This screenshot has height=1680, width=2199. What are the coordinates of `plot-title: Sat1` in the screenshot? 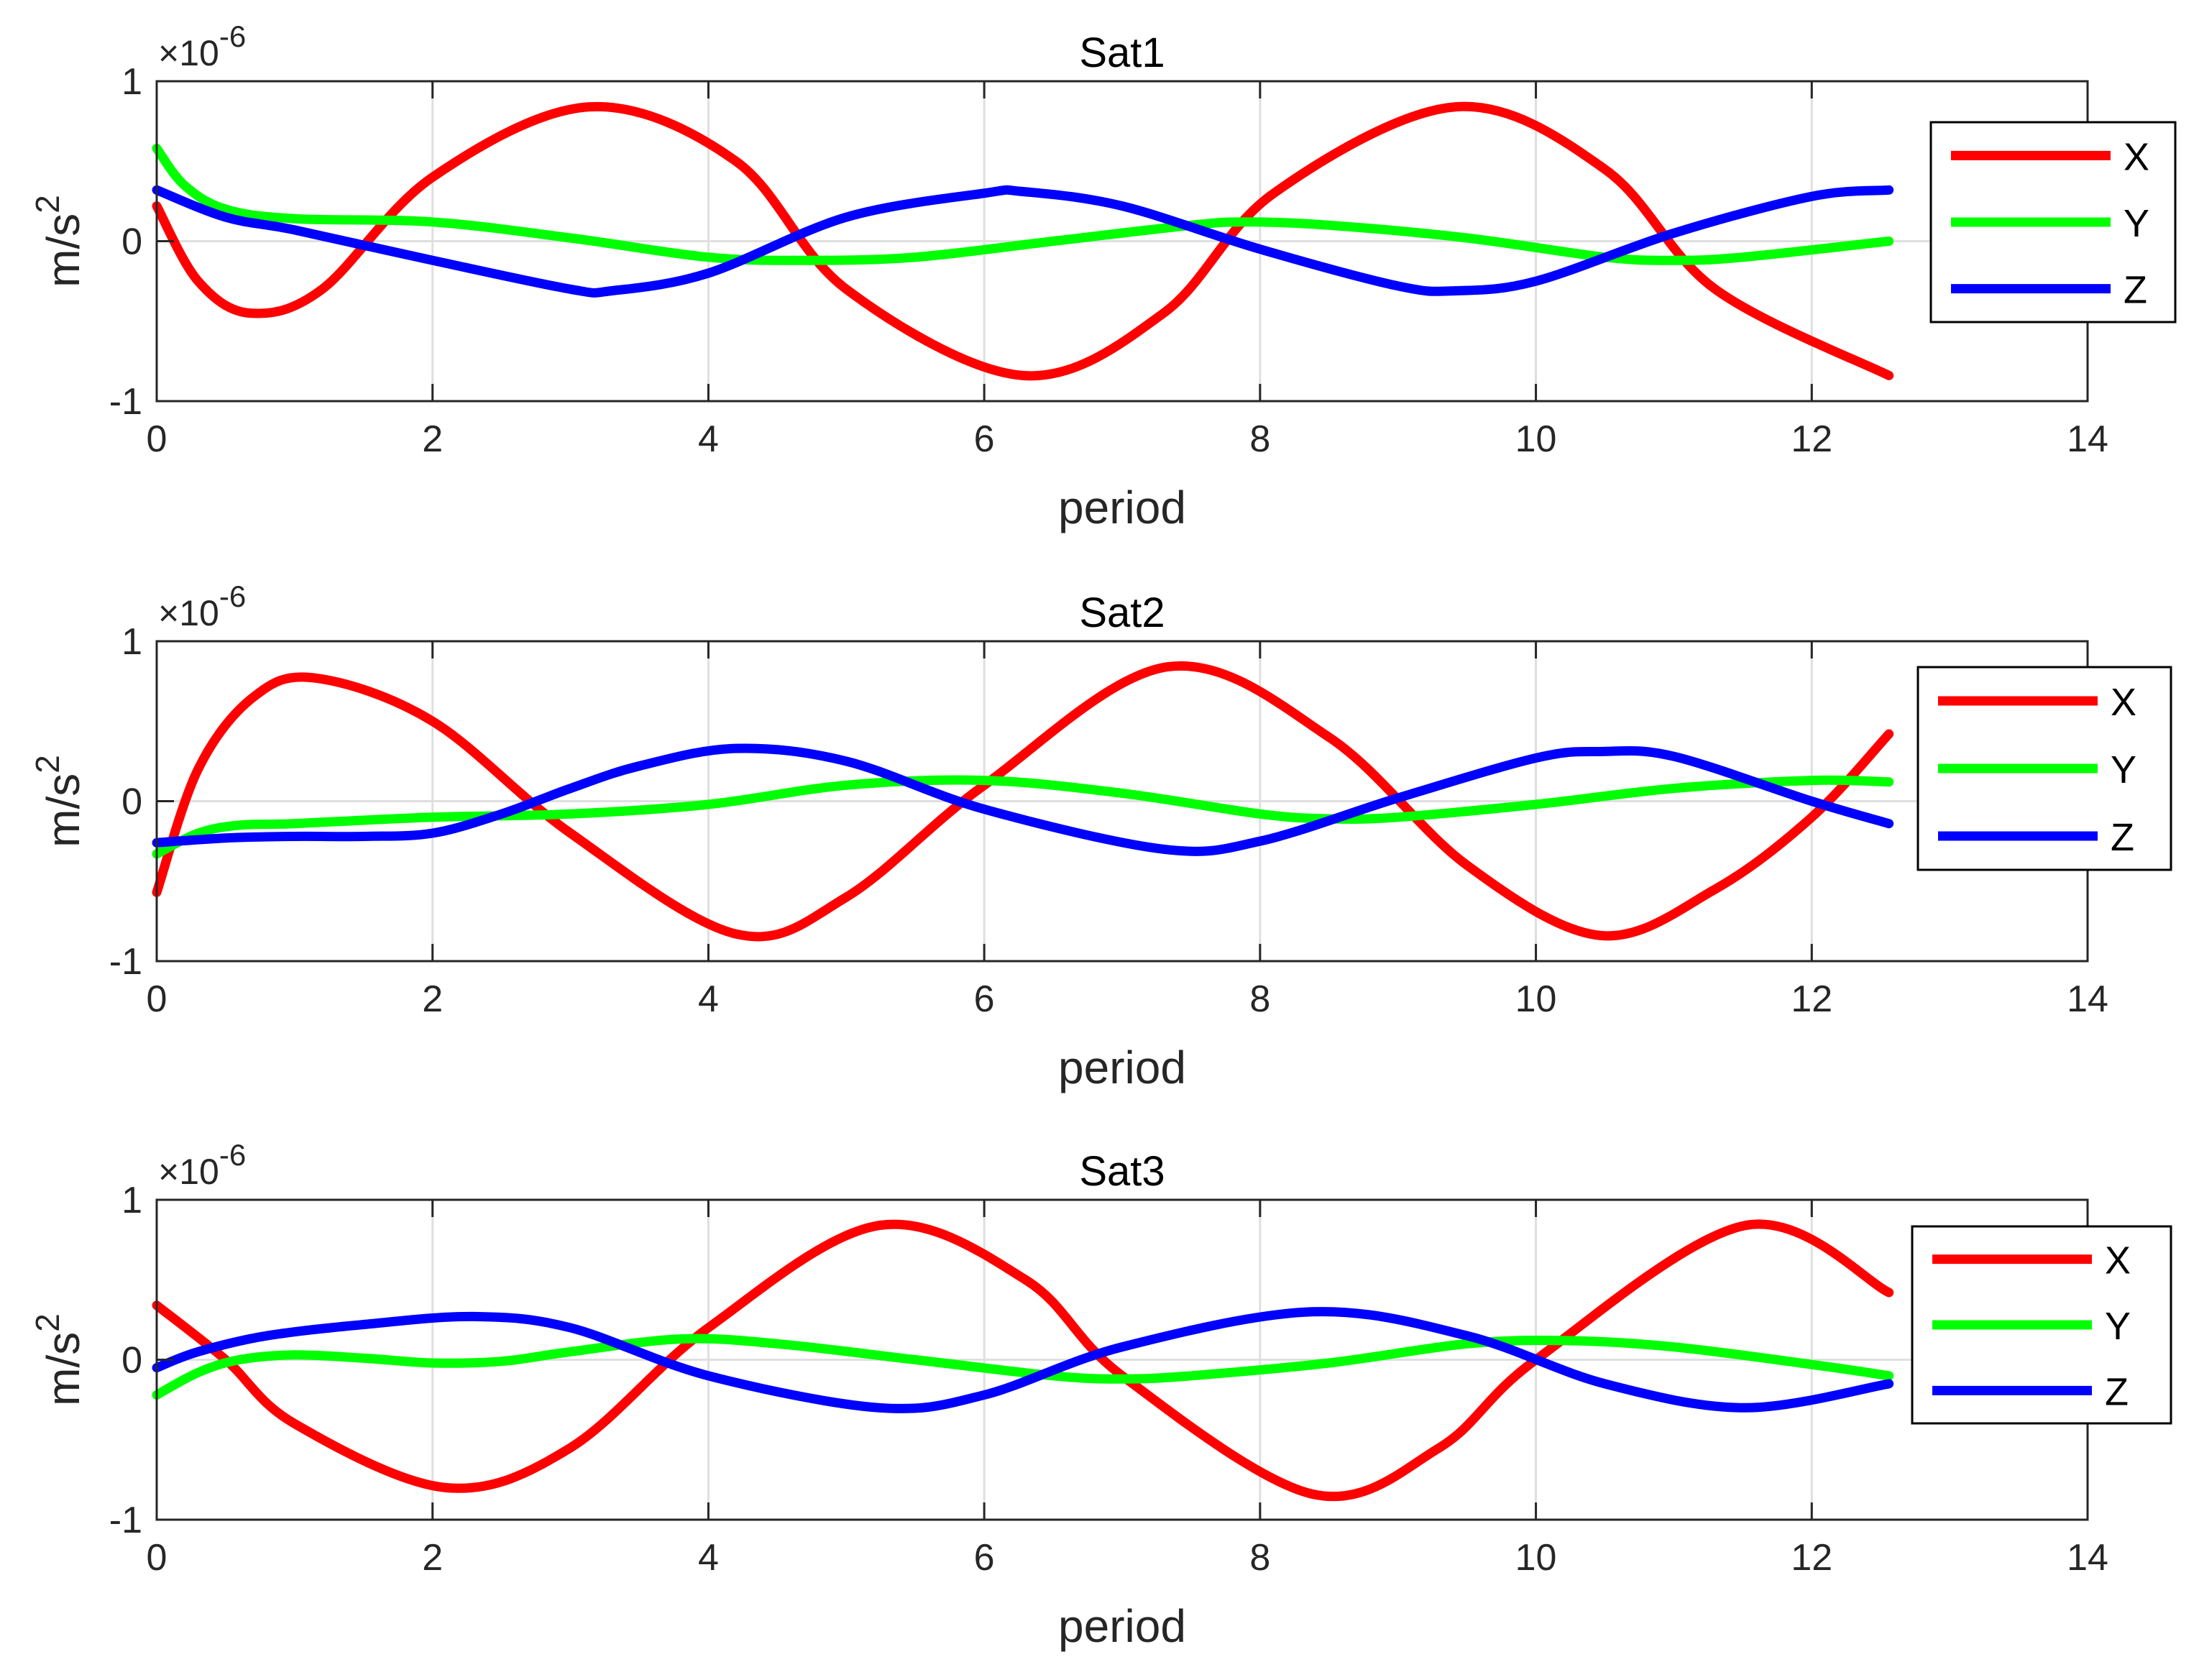 It's located at (1122, 52).